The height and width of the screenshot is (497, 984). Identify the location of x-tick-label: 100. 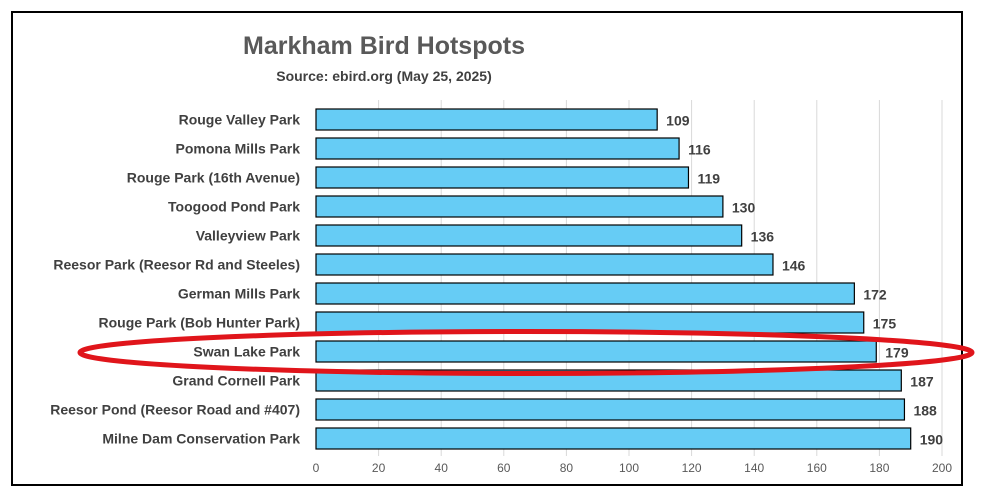
(629, 468).